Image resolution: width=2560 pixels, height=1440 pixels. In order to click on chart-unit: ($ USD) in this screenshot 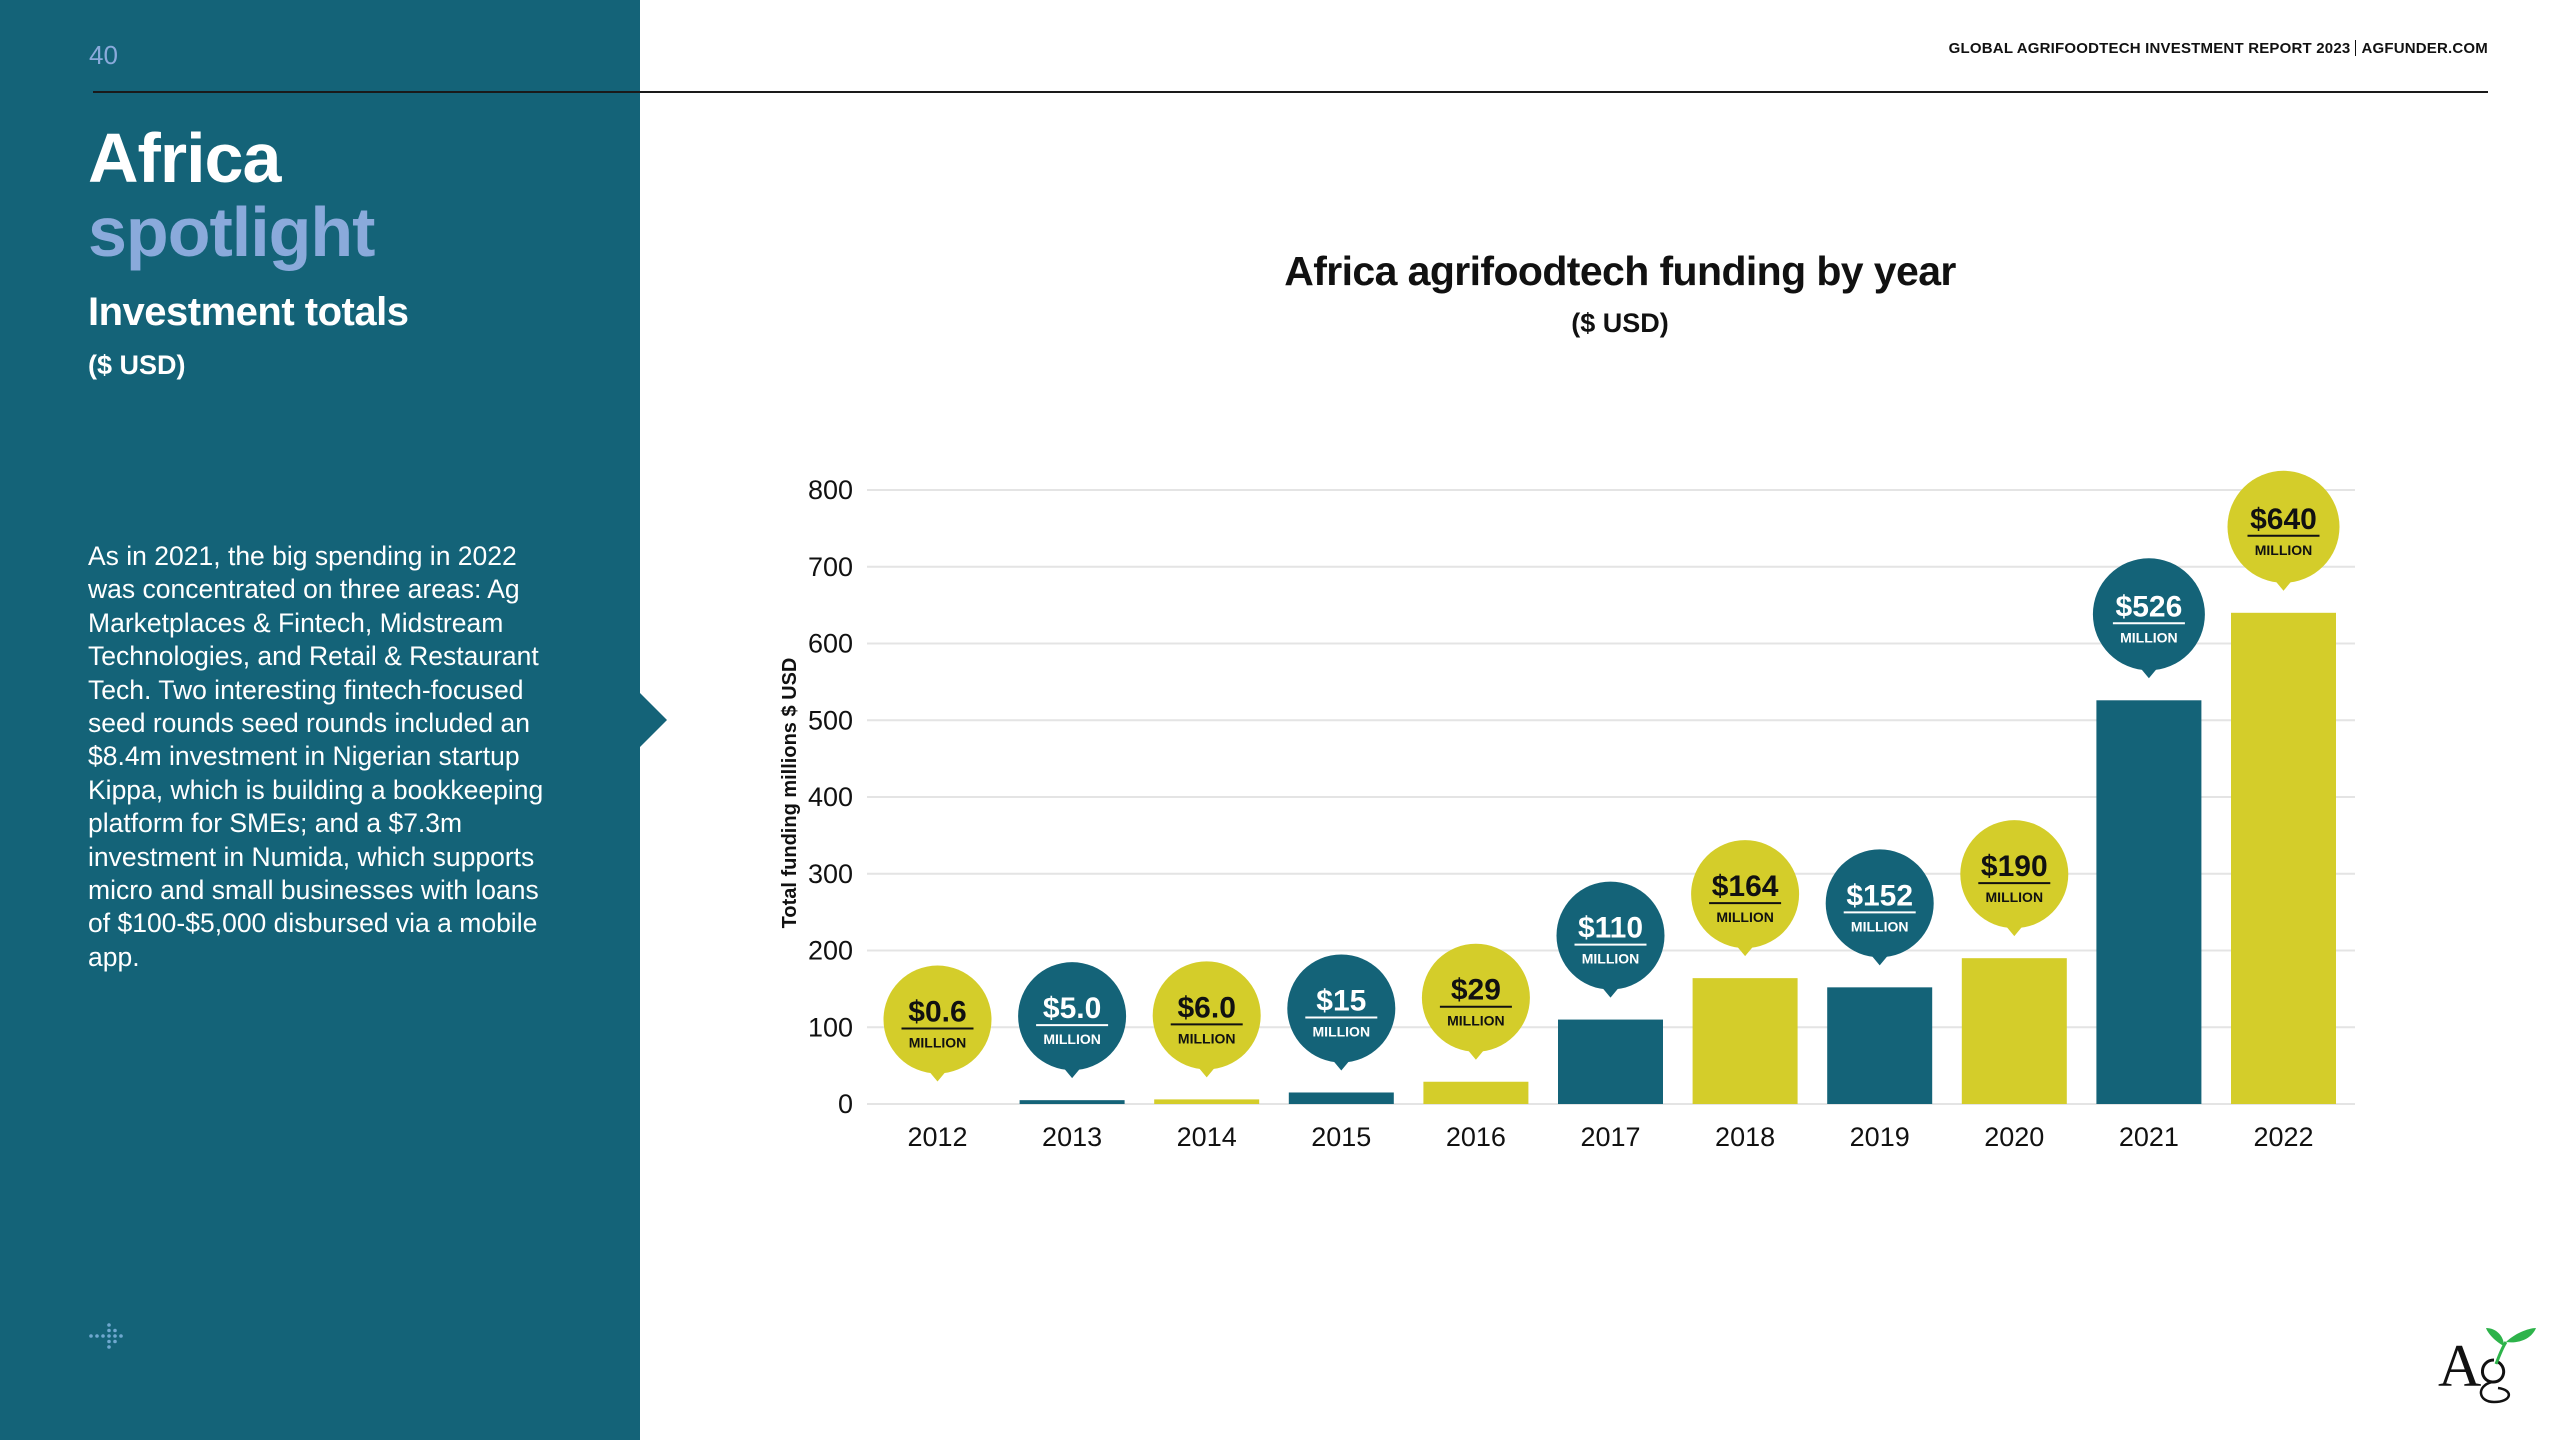, I will do `click(1620, 323)`.